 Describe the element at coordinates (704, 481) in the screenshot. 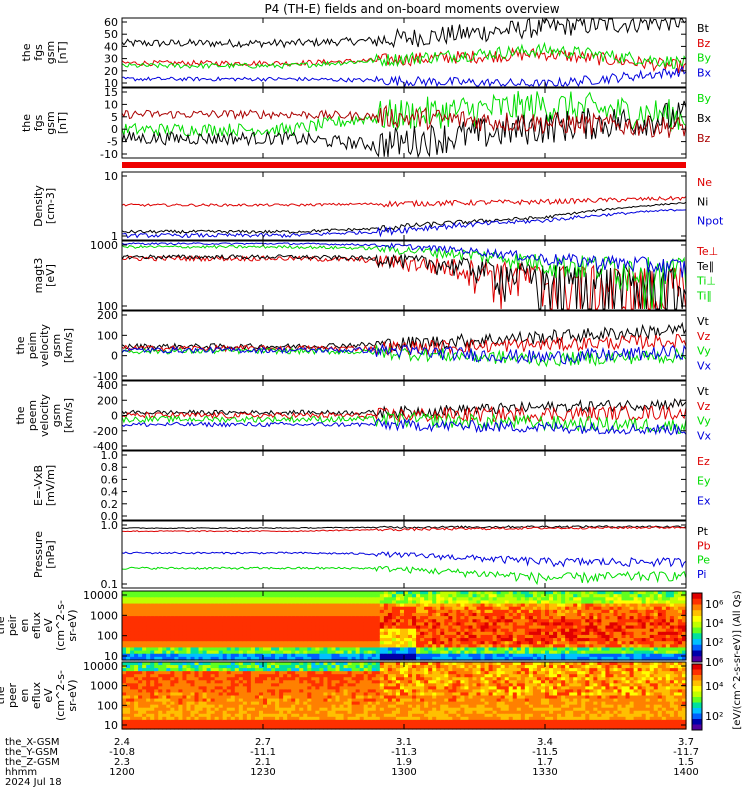

I see `legend-item: Ey` at that location.